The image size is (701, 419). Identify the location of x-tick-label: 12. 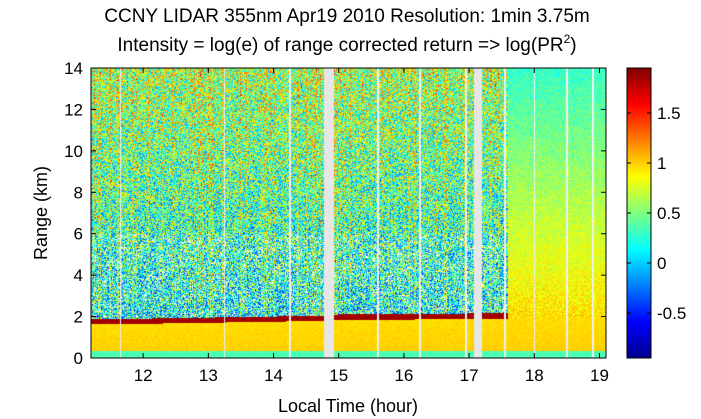
(143, 375).